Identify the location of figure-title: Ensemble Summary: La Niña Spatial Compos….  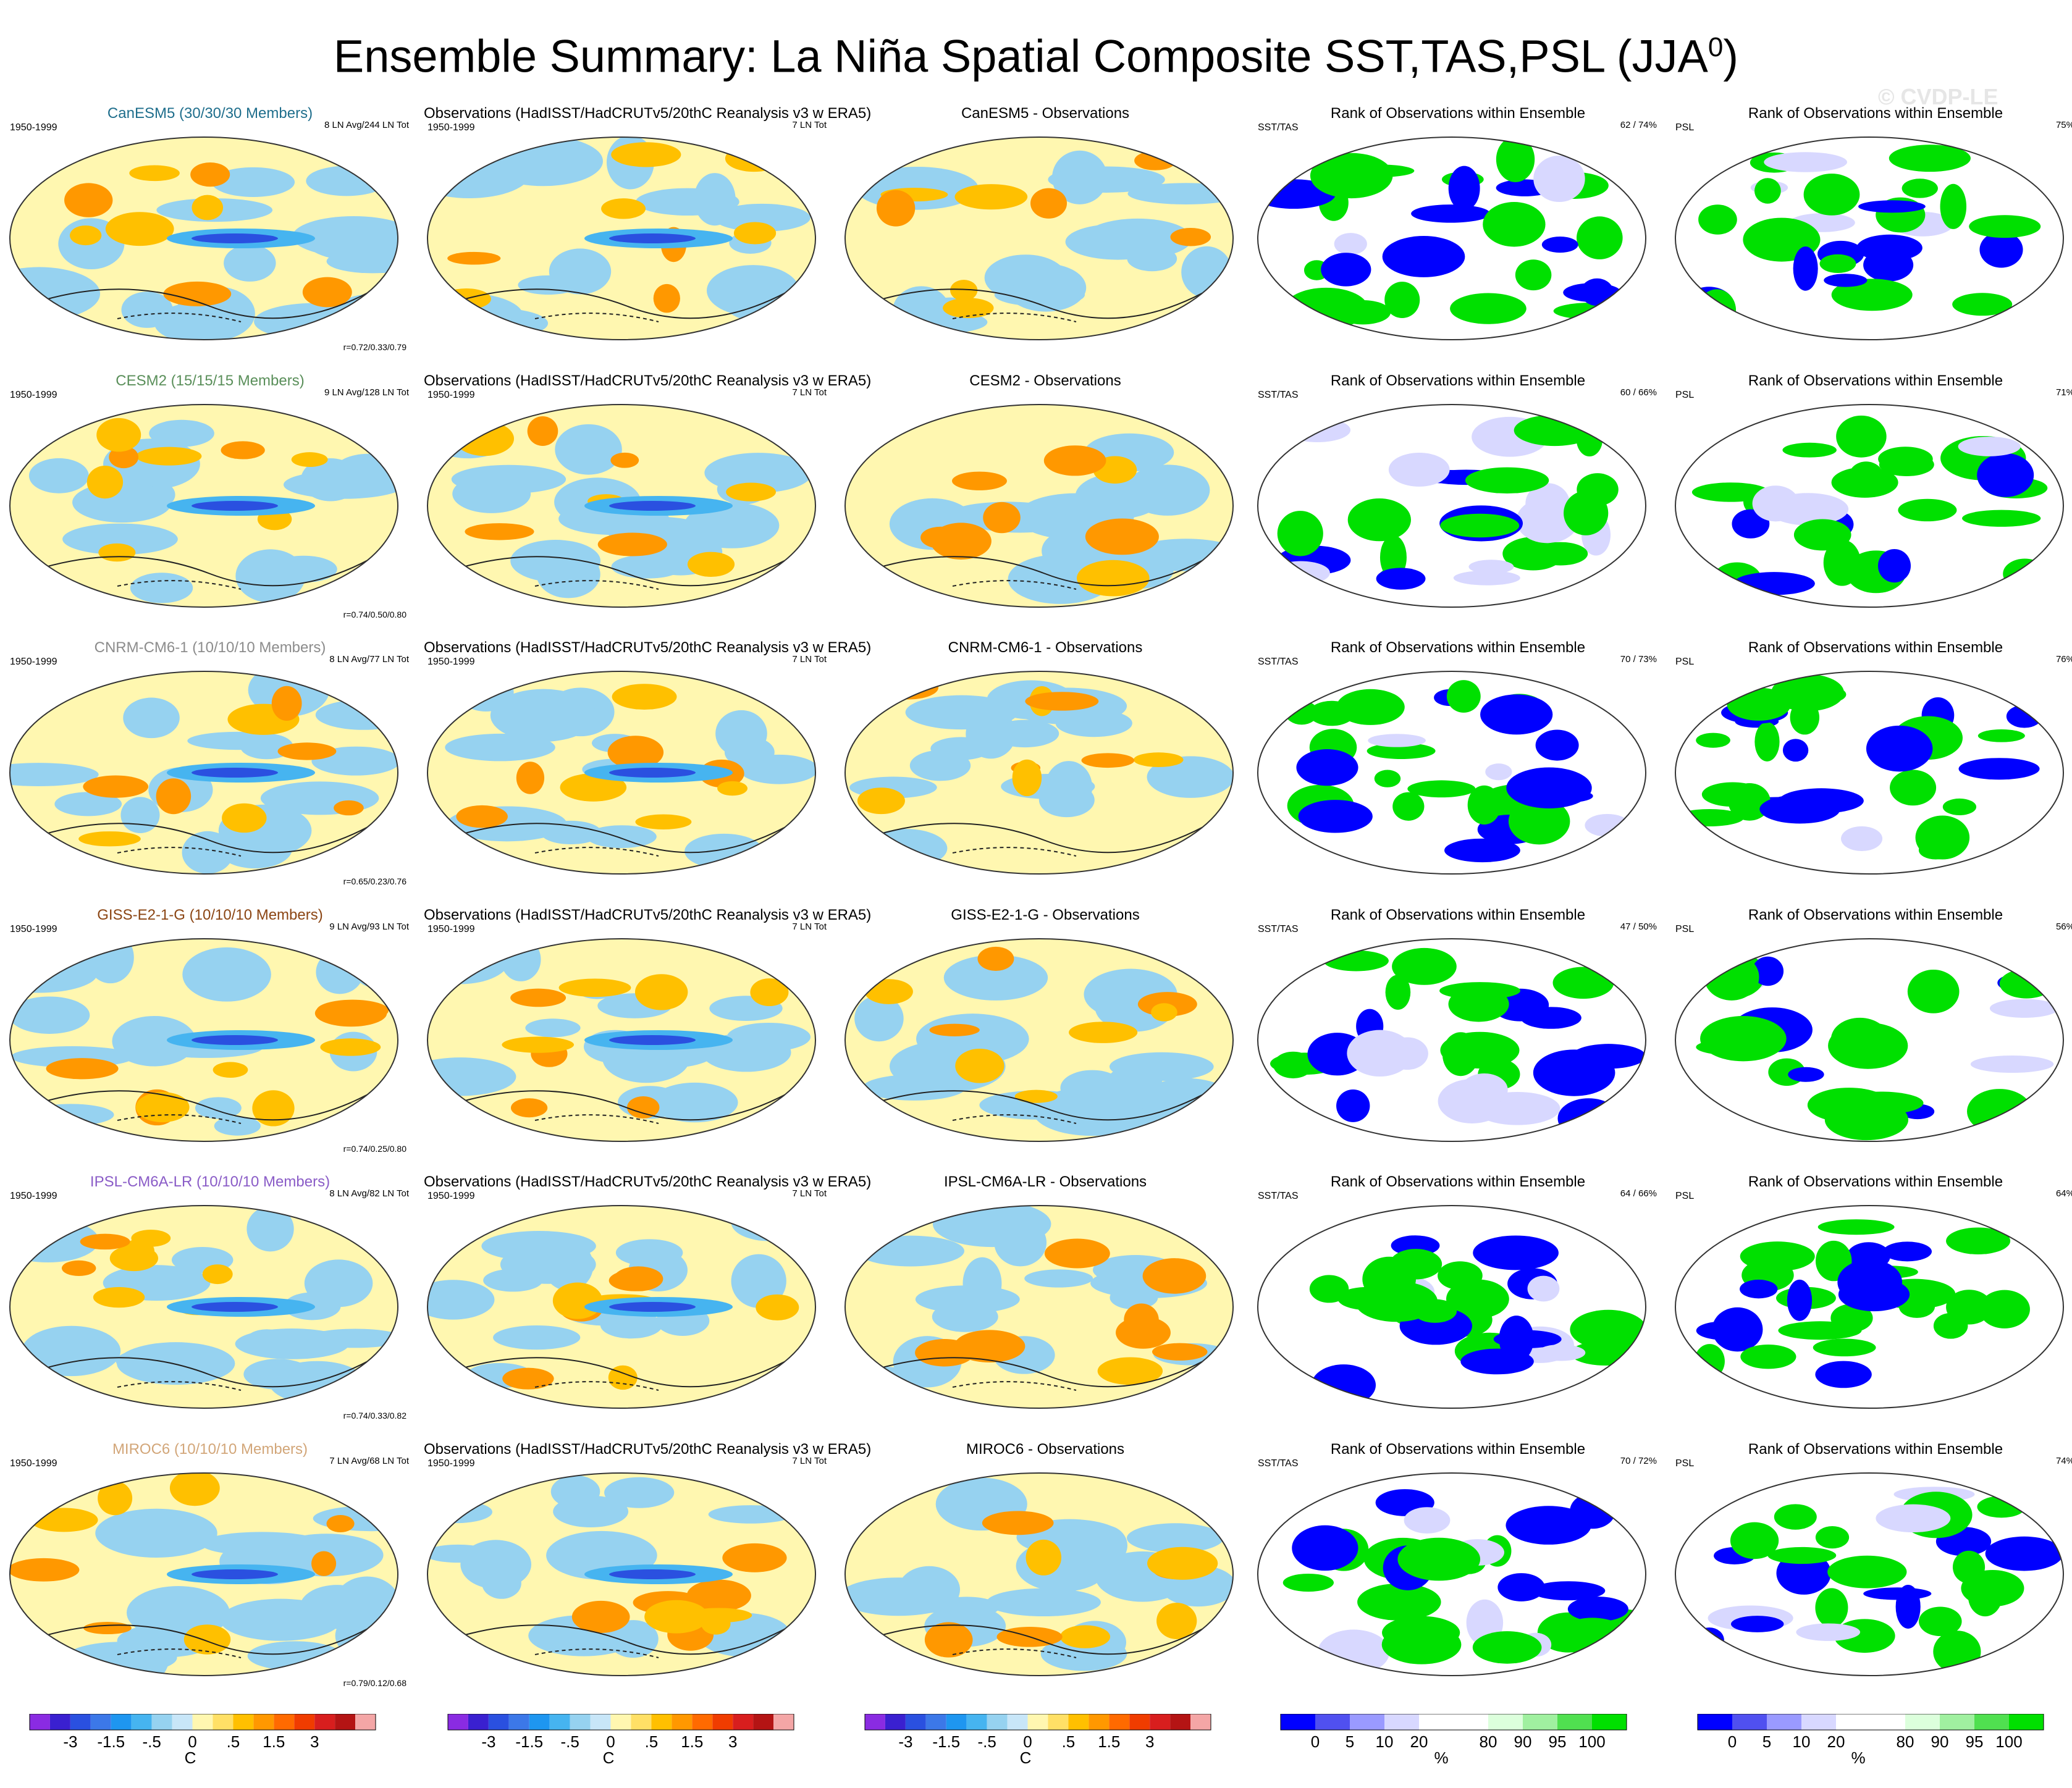
(1036, 56).